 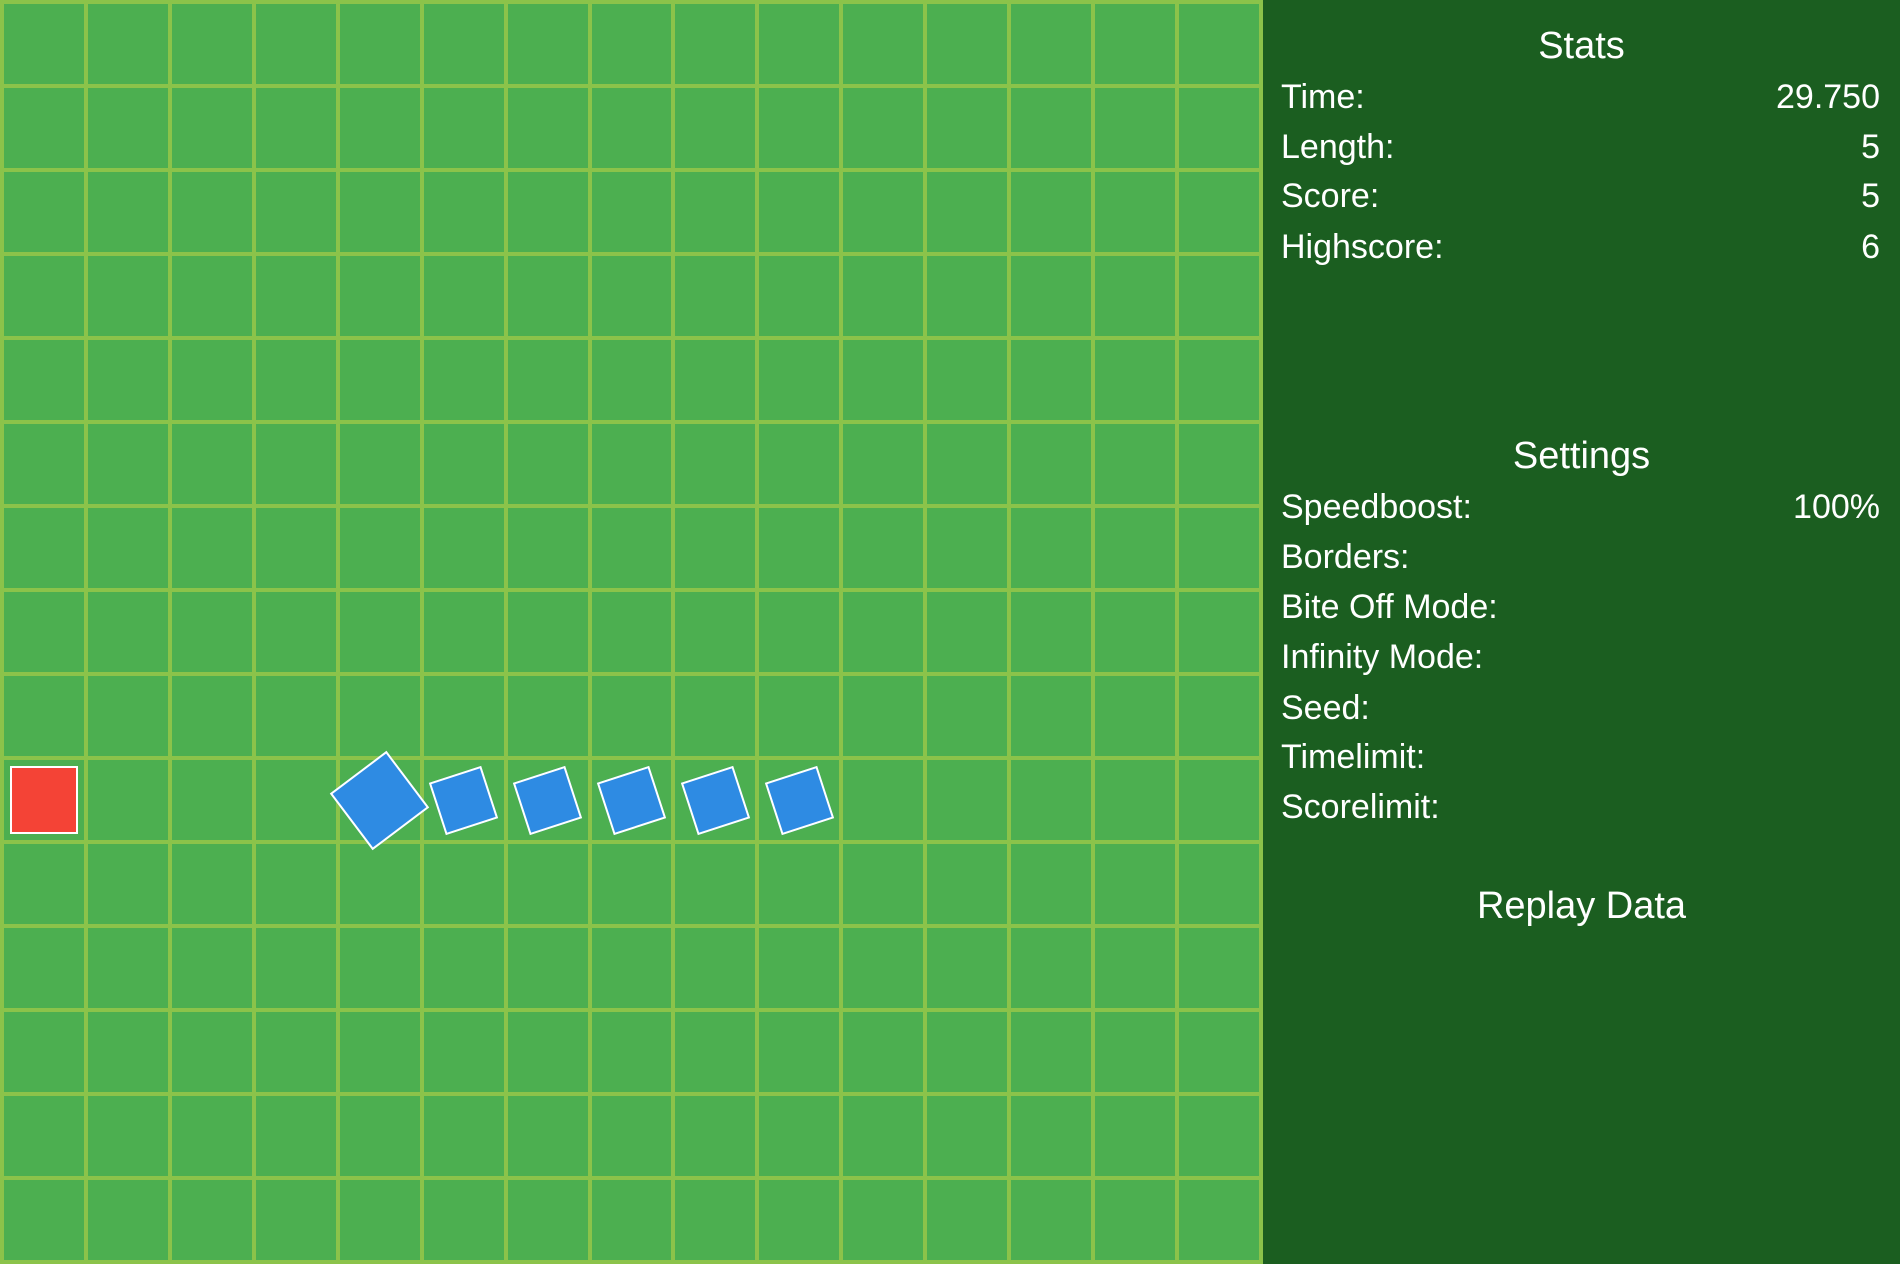 What do you see at coordinates (1580, 507) in the screenshot?
I see `setting-speedboost: Speedboost: 100%` at bounding box center [1580, 507].